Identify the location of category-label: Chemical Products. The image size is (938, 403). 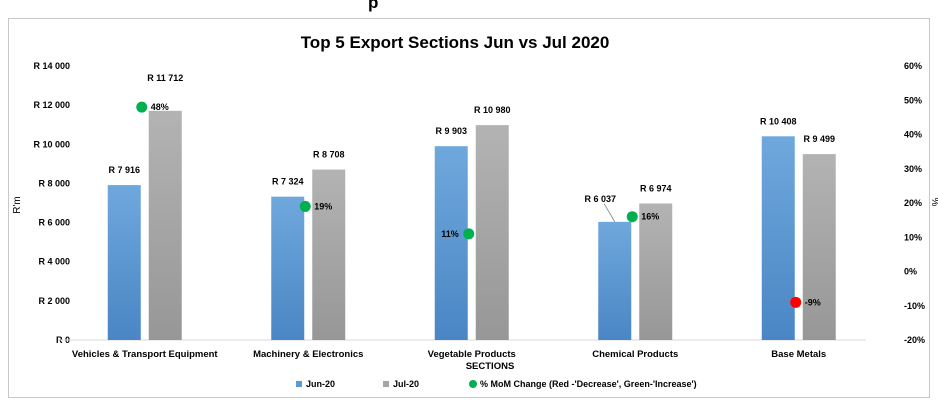
(635, 354).